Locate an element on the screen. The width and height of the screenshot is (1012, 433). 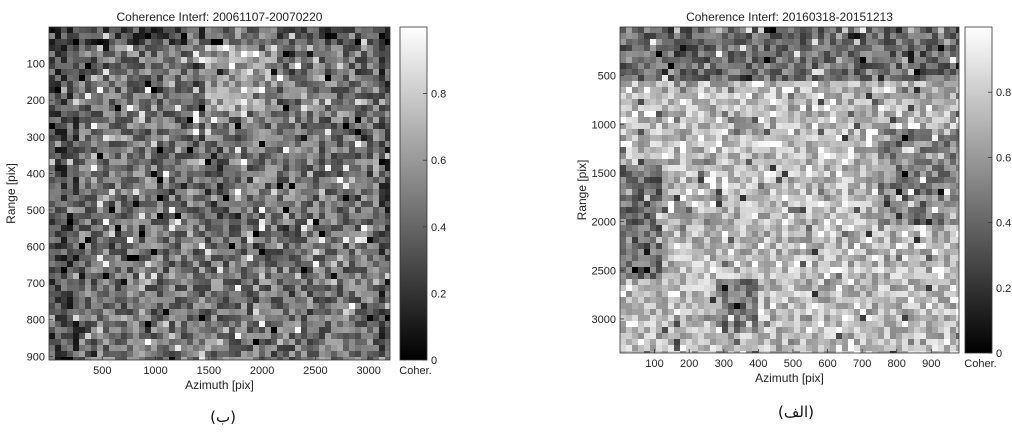
y-tick-label: 200 is located at coordinates (36, 101).